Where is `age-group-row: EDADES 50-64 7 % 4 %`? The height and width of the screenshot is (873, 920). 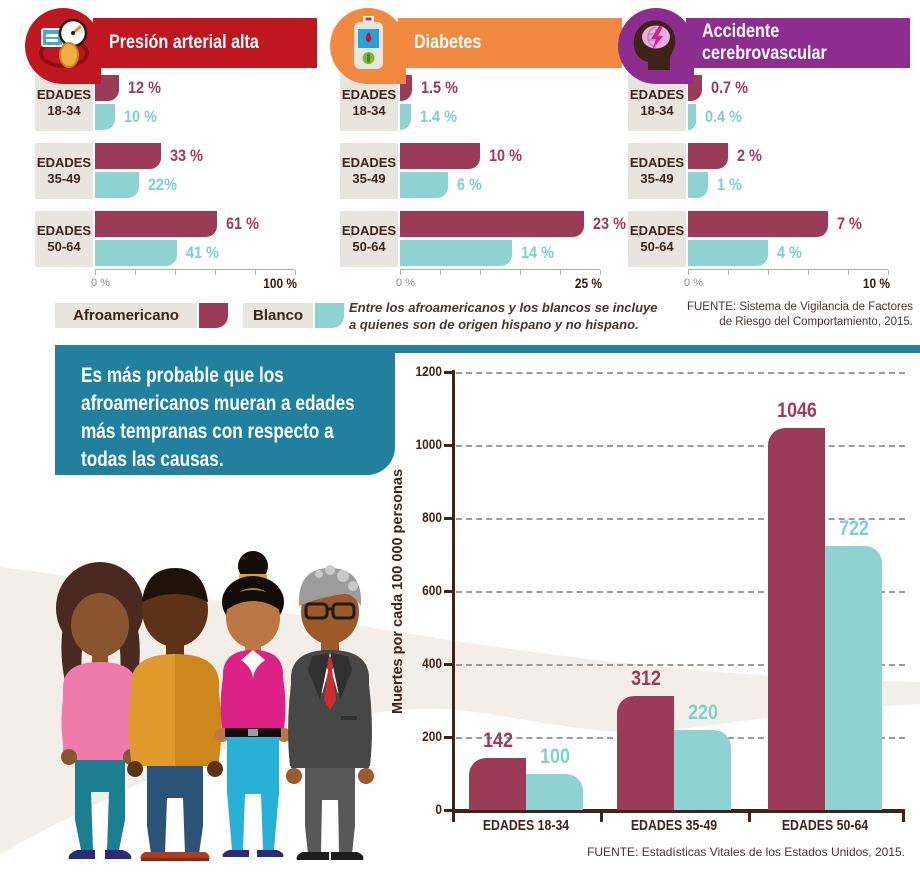
age-group-row: EDADES 50-64 7 % 4 % is located at coordinates (764, 239).